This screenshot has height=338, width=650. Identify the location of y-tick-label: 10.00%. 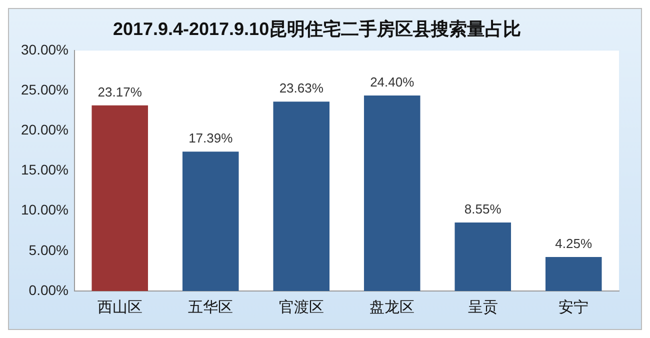
(44, 210).